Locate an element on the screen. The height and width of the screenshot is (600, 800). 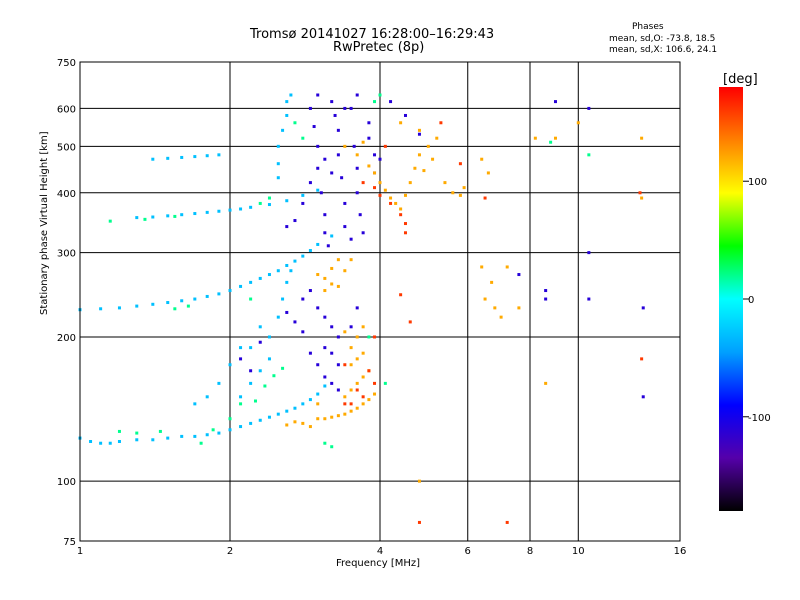
y-tick-labels: 75 100 200 300 400 500 600 750 is located at coordinates (66, 303).